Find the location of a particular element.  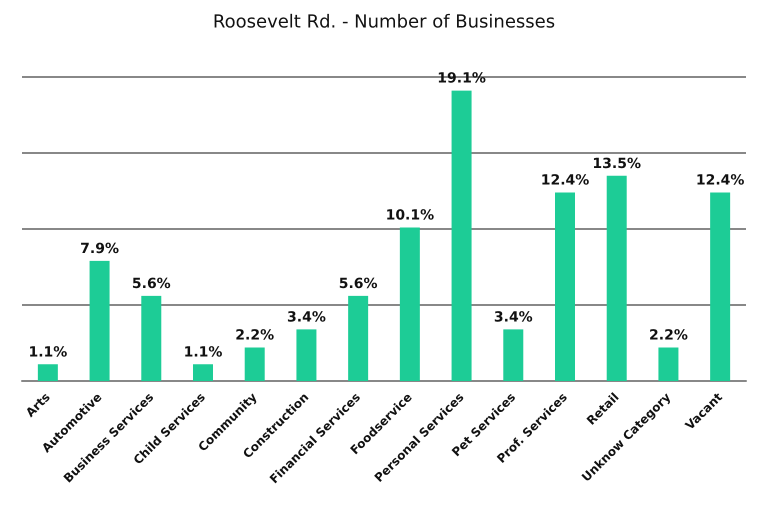

chart-title: Roosevelt Rd. - Number of Businesses is located at coordinates (384, 22).